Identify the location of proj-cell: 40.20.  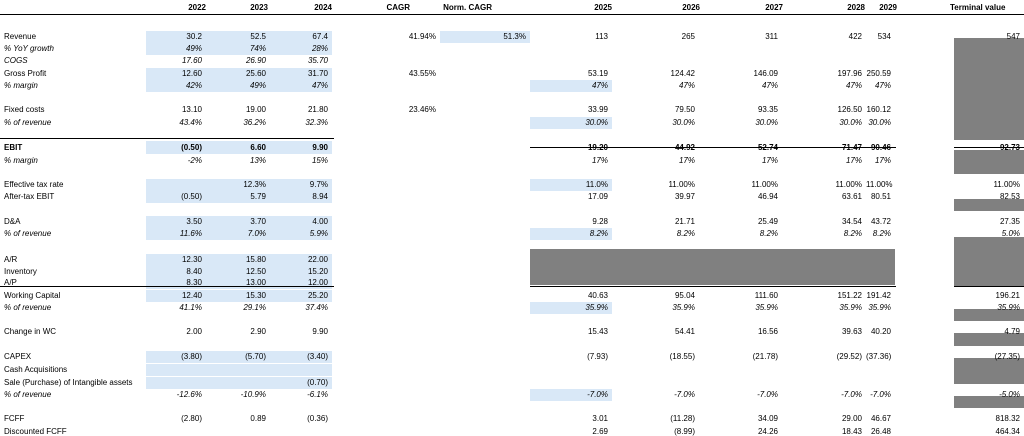
(880, 331).